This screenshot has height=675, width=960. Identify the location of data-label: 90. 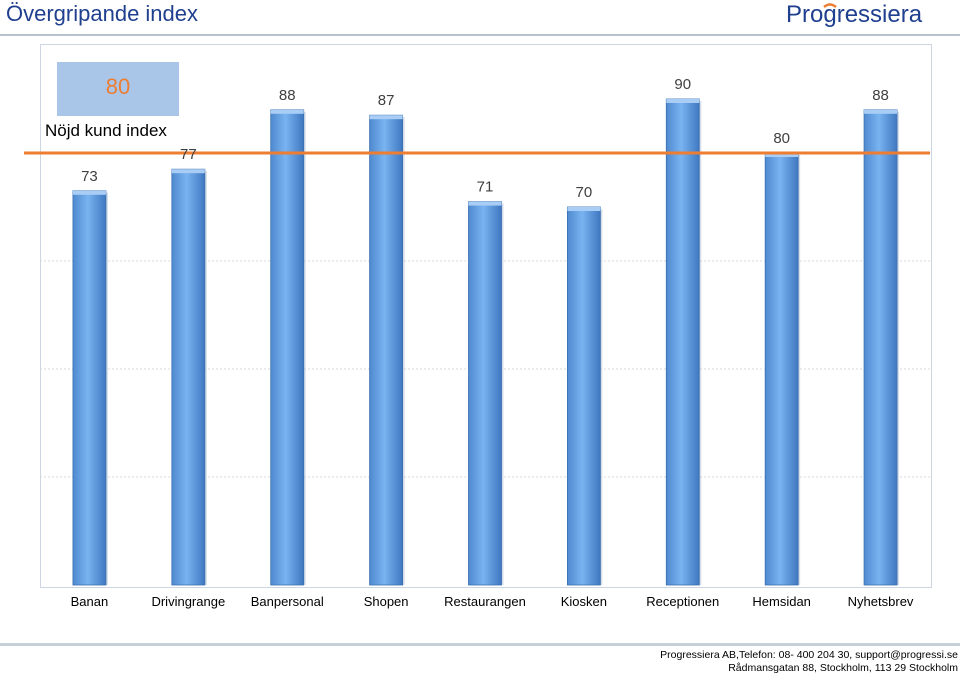
(682, 84).